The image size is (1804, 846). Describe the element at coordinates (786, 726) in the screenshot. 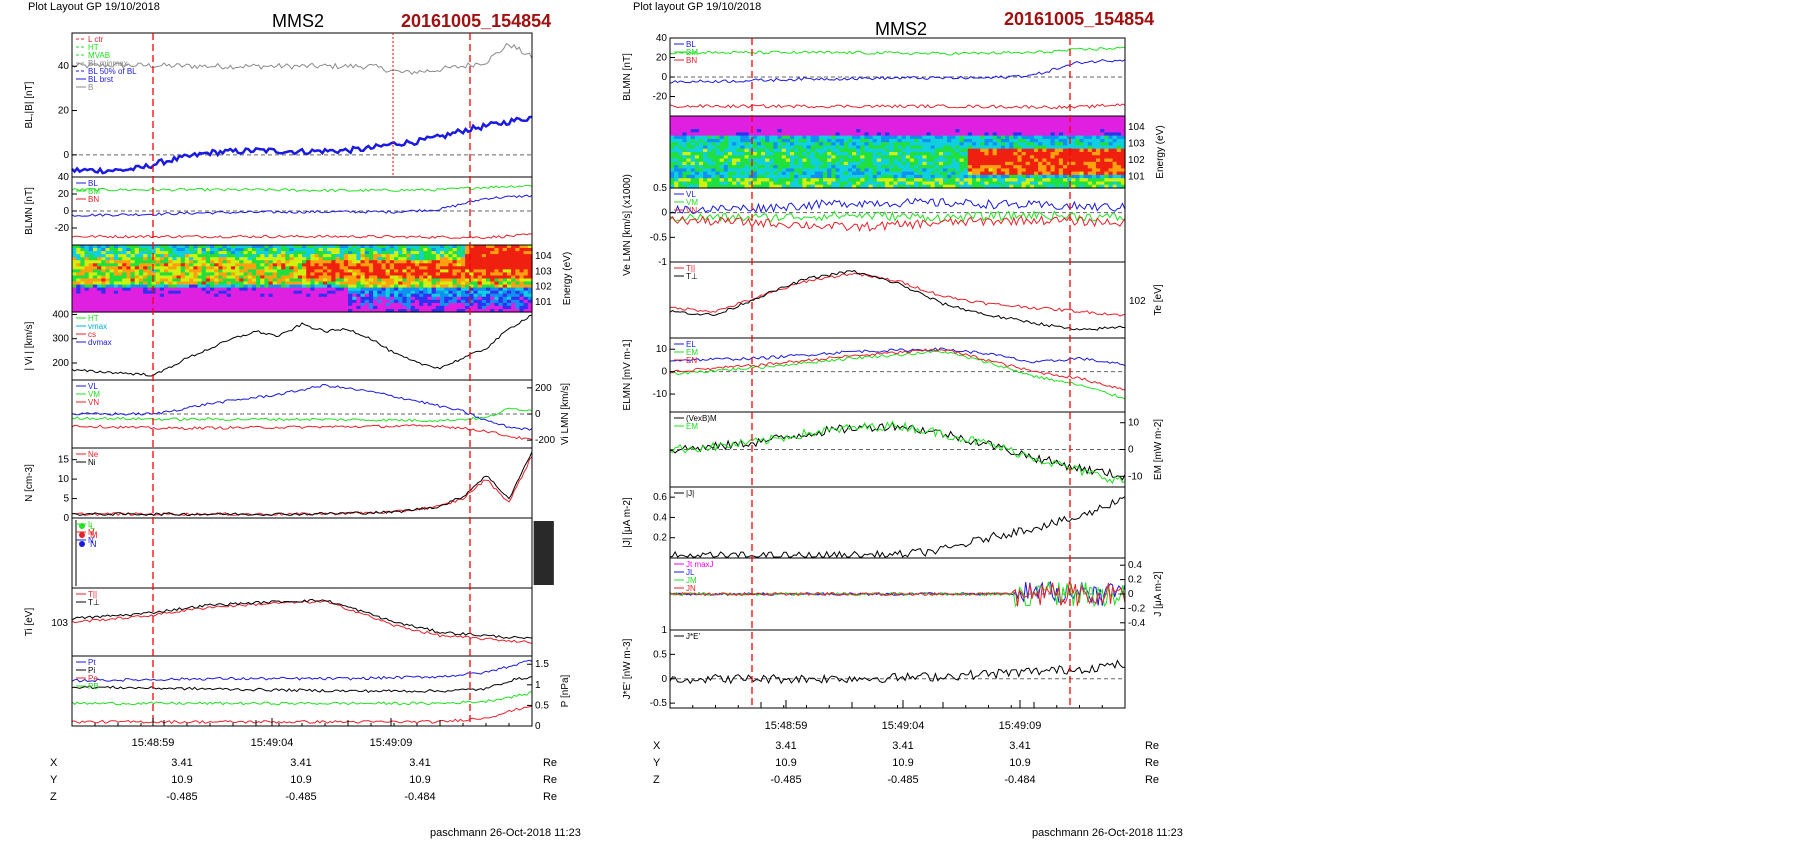

I see `time-tick-label: 15:48:59` at that location.